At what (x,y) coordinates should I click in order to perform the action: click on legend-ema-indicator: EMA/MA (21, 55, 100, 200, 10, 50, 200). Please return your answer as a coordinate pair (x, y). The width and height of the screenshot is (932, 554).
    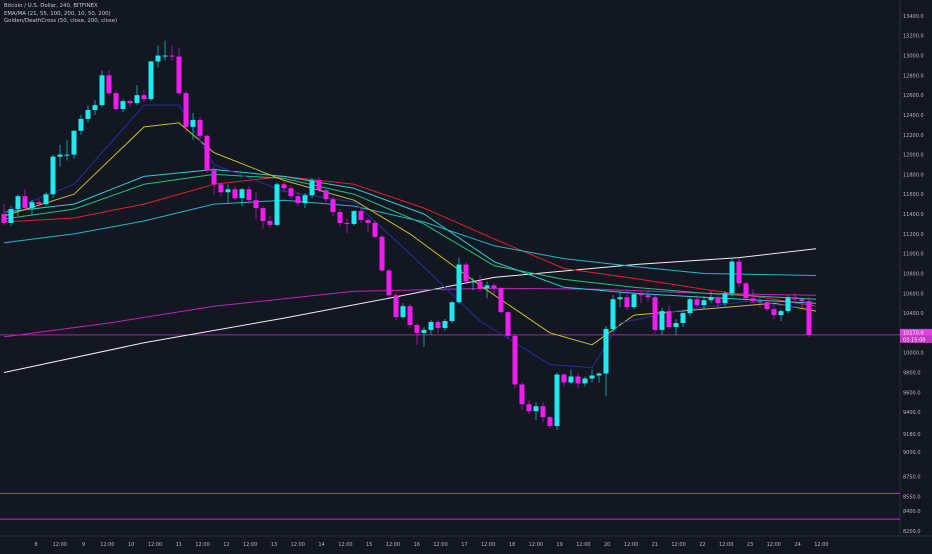
    Looking at the image, I should click on (57, 13).